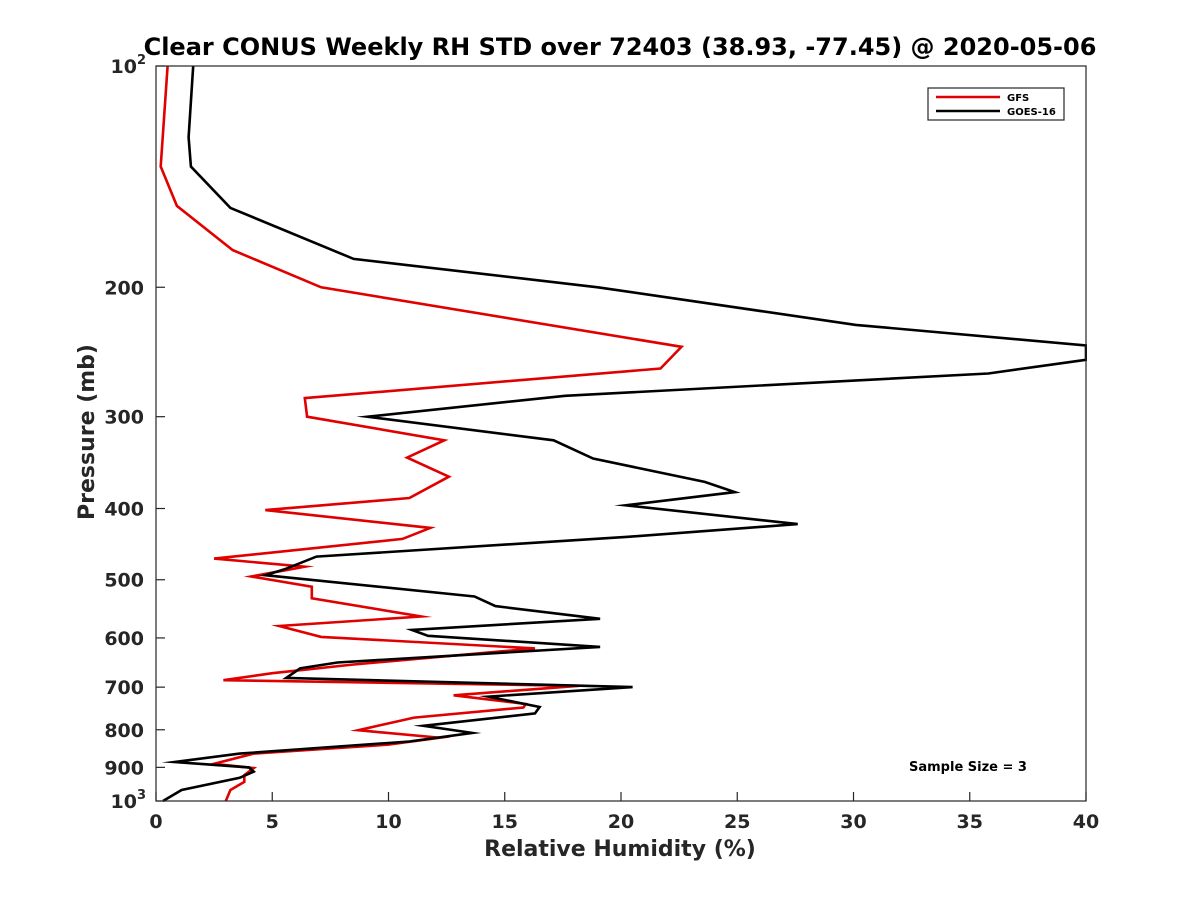 Image resolution: width=1200 pixels, height=900 pixels. I want to click on sample-size-annotation: Sample Size = 3, so click(968, 767).